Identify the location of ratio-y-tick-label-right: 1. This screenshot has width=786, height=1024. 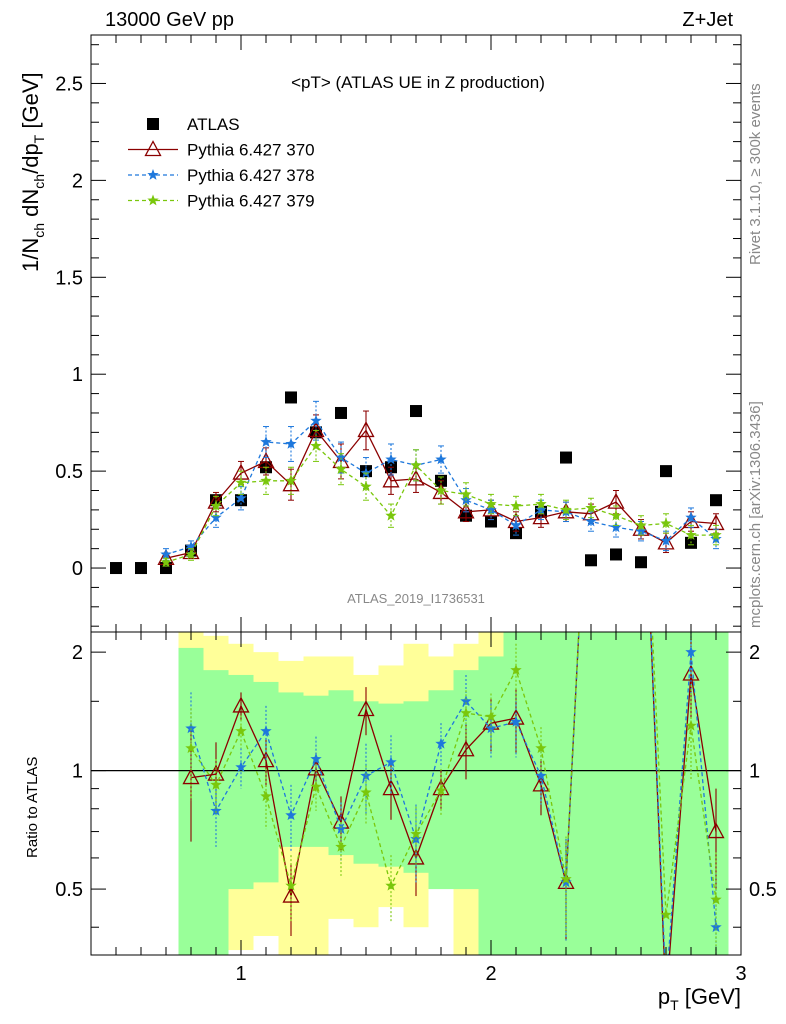
(754, 772).